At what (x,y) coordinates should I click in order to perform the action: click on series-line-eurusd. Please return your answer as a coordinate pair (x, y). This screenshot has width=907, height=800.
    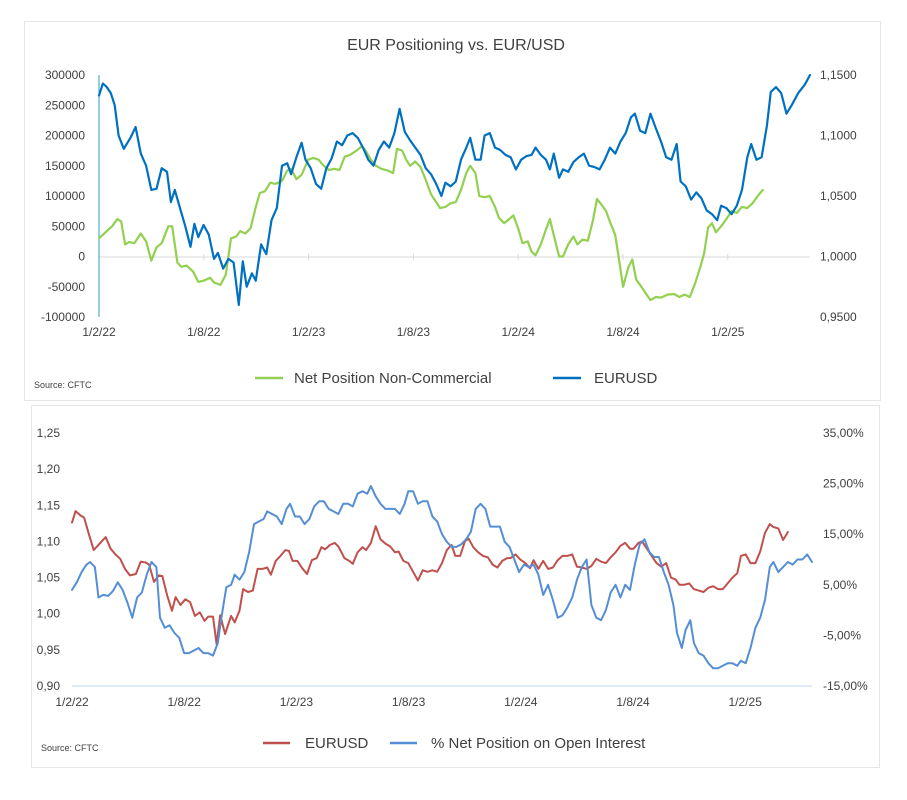
    Looking at the image, I should click on (430, 578).